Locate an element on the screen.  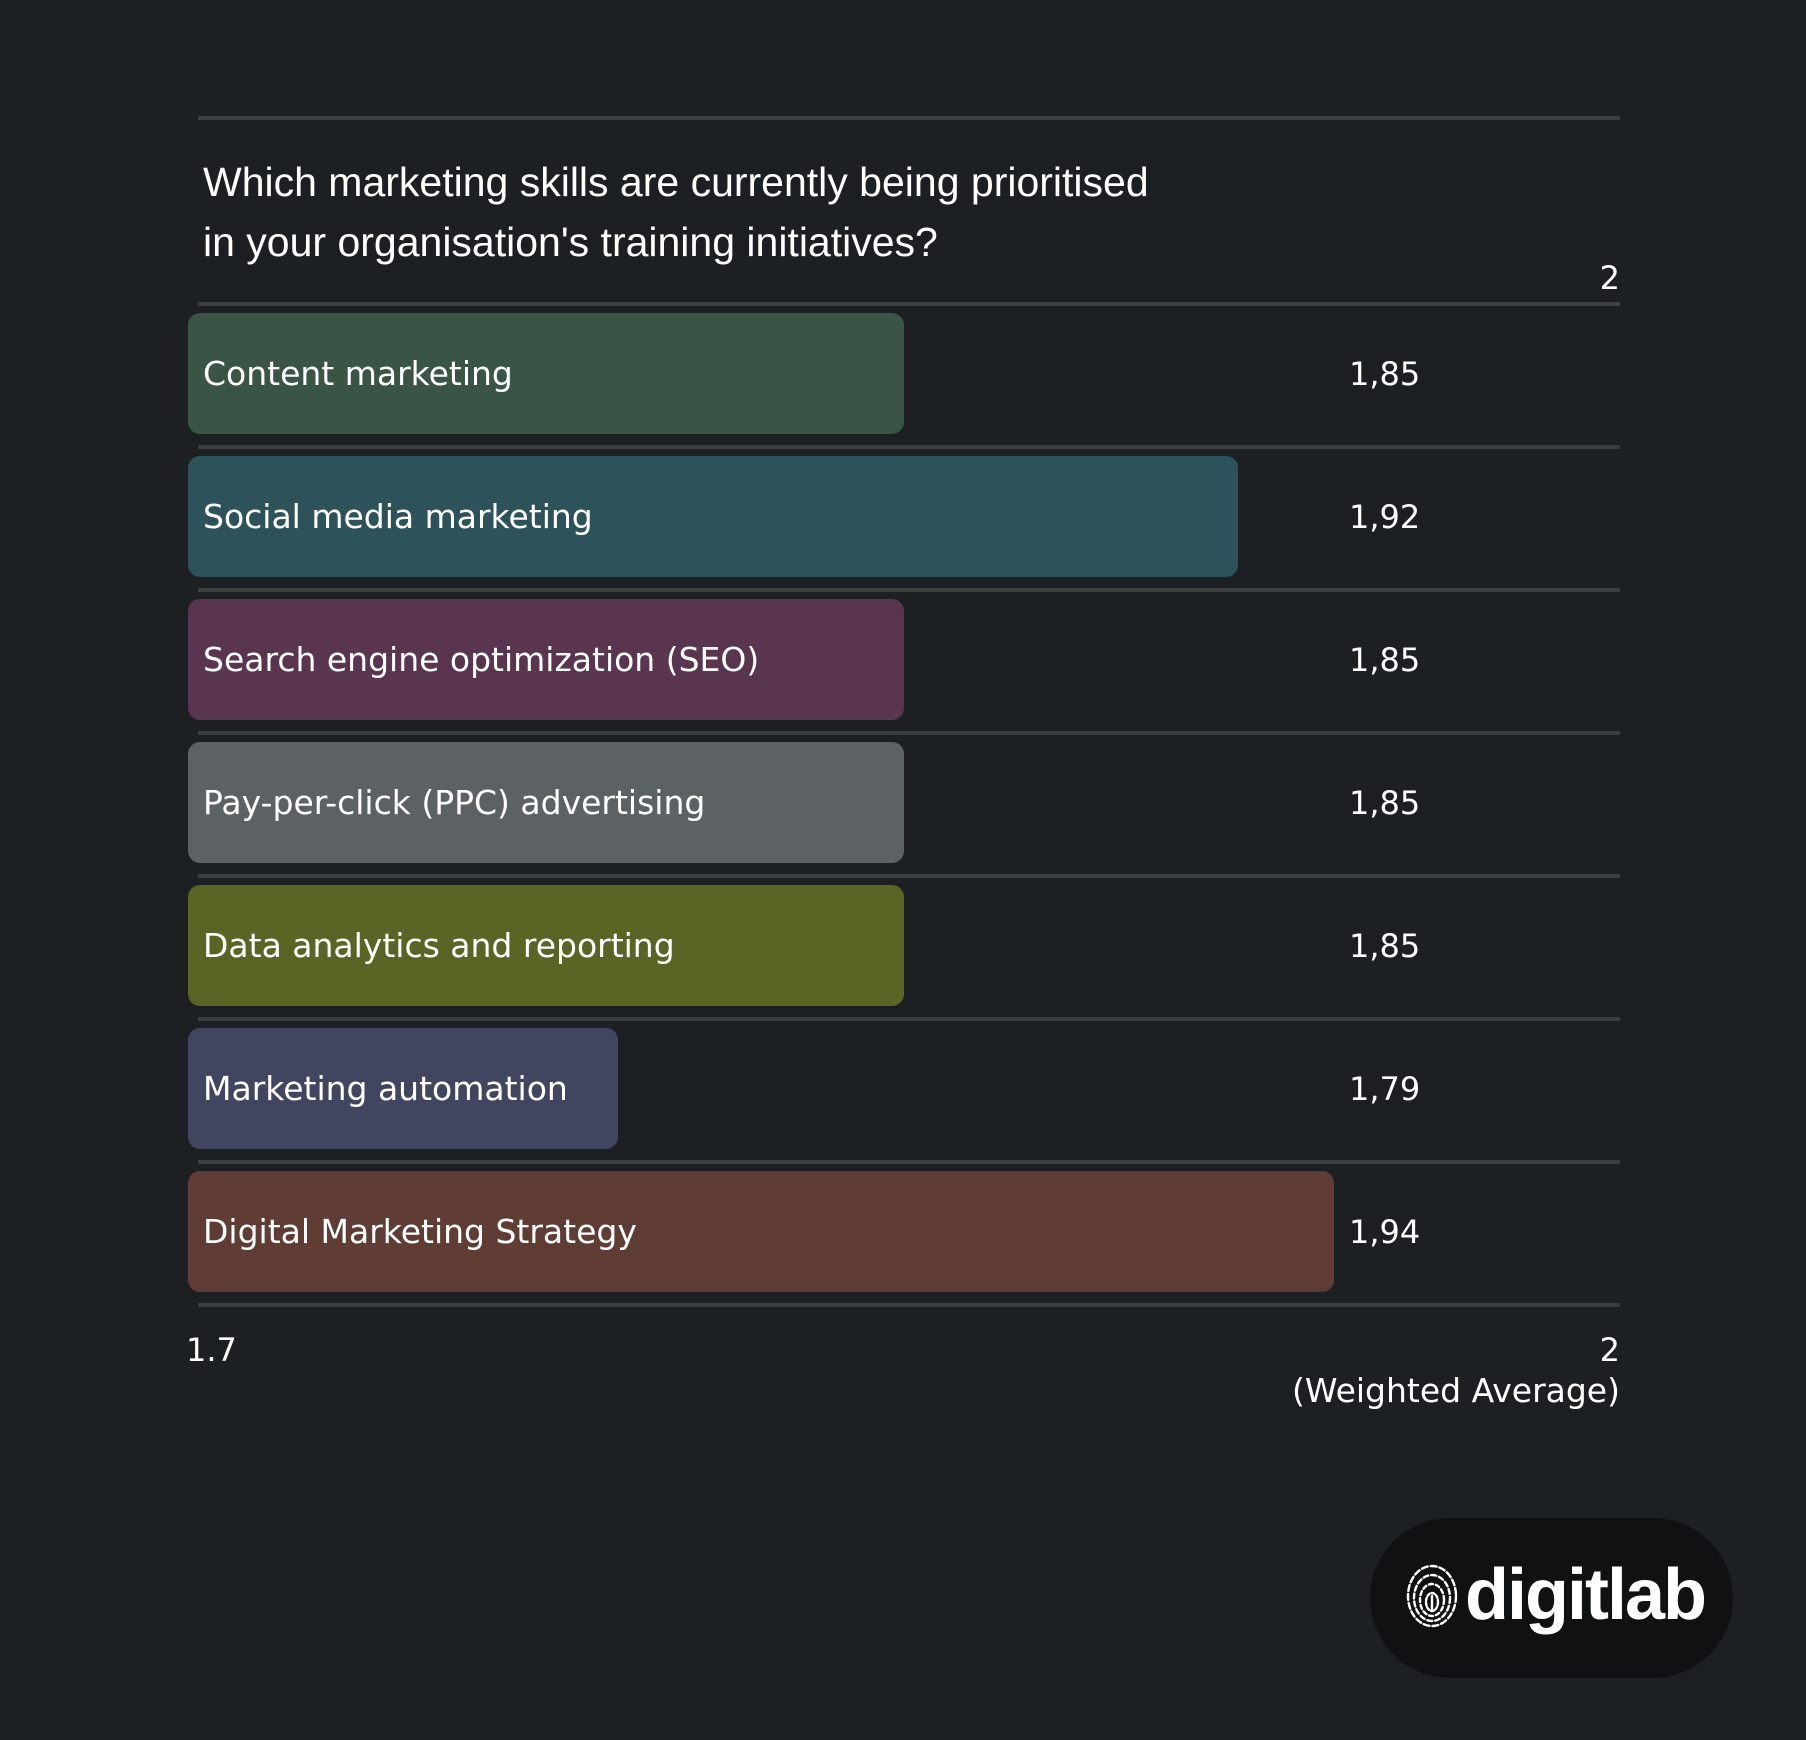
x-tick-max: 2 is located at coordinates (1609, 1350).